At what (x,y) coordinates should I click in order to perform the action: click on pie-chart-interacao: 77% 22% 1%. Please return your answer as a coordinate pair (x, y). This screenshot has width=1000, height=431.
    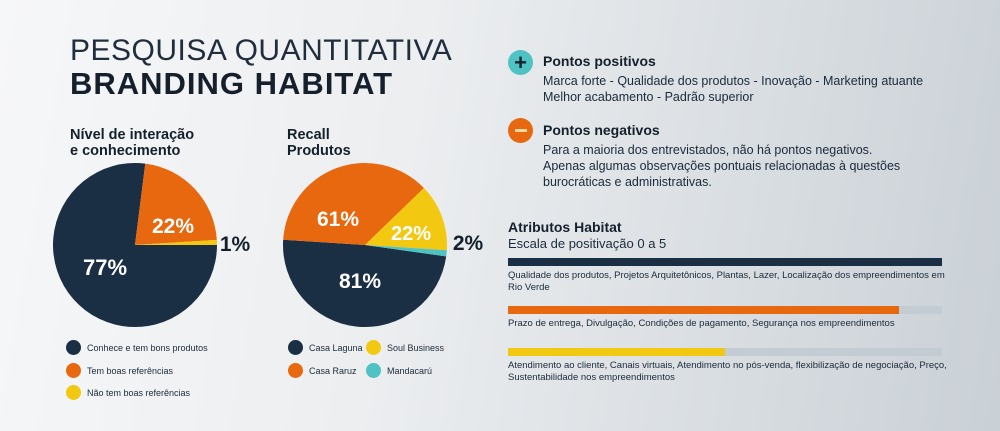
    Looking at the image, I should click on (152, 245).